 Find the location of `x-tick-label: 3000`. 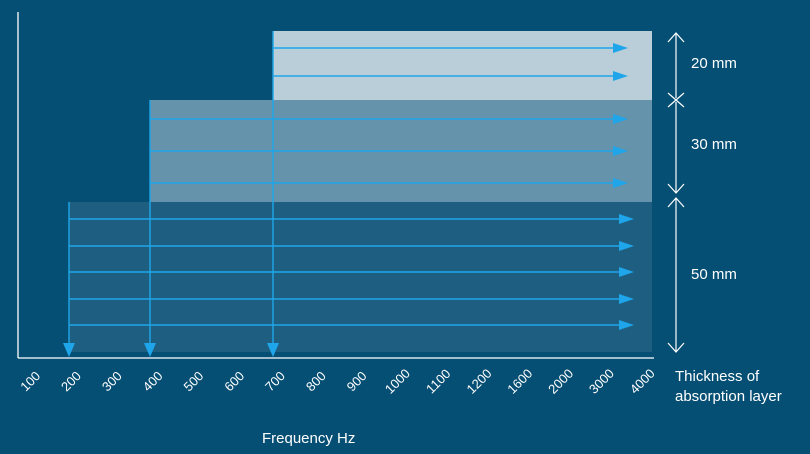

x-tick-label: 3000 is located at coordinates (601, 381).